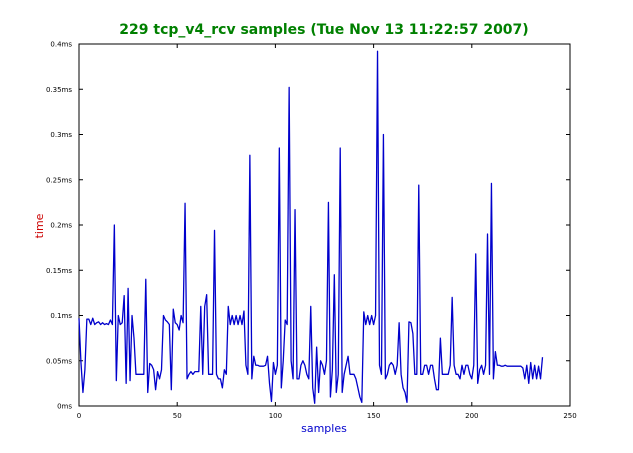 This screenshot has width=633, height=453. What do you see at coordinates (275, 416) in the screenshot?
I see `x-tick-label: 100` at bounding box center [275, 416].